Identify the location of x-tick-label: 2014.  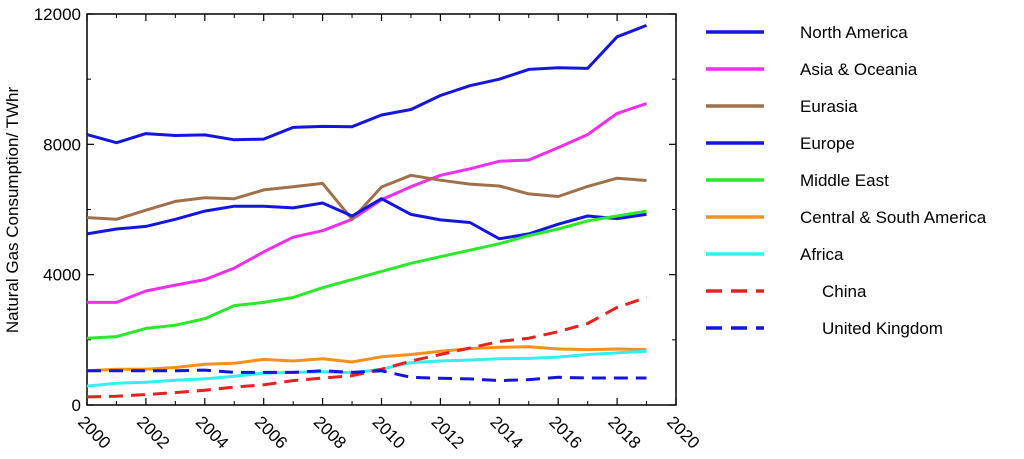
(506, 432).